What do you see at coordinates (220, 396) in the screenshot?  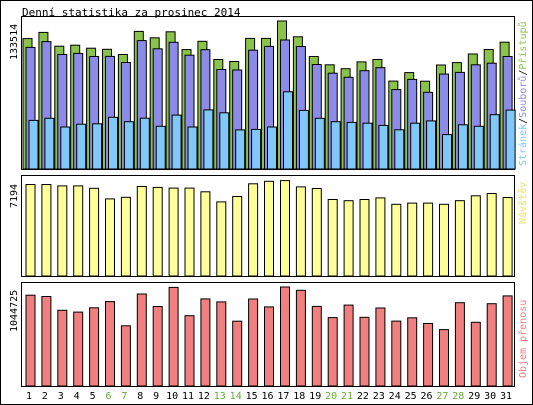 I see `x-label-day-13: 13` at bounding box center [220, 396].